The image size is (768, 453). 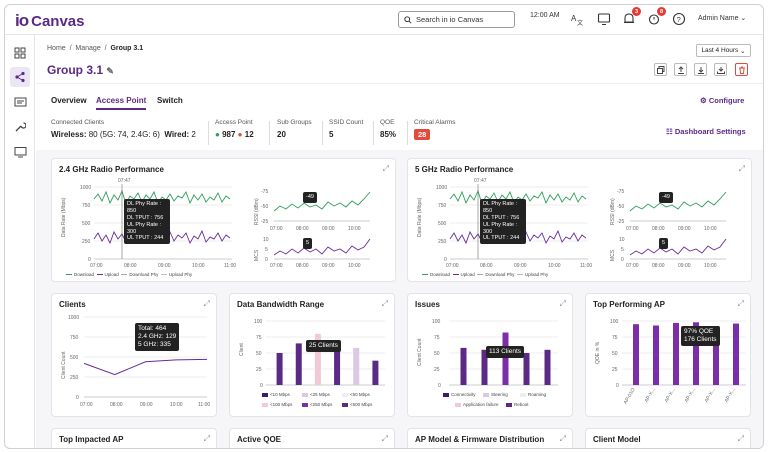 What do you see at coordinates (20, 152) in the screenshot?
I see `sidebar-item-monitor` at bounding box center [20, 152].